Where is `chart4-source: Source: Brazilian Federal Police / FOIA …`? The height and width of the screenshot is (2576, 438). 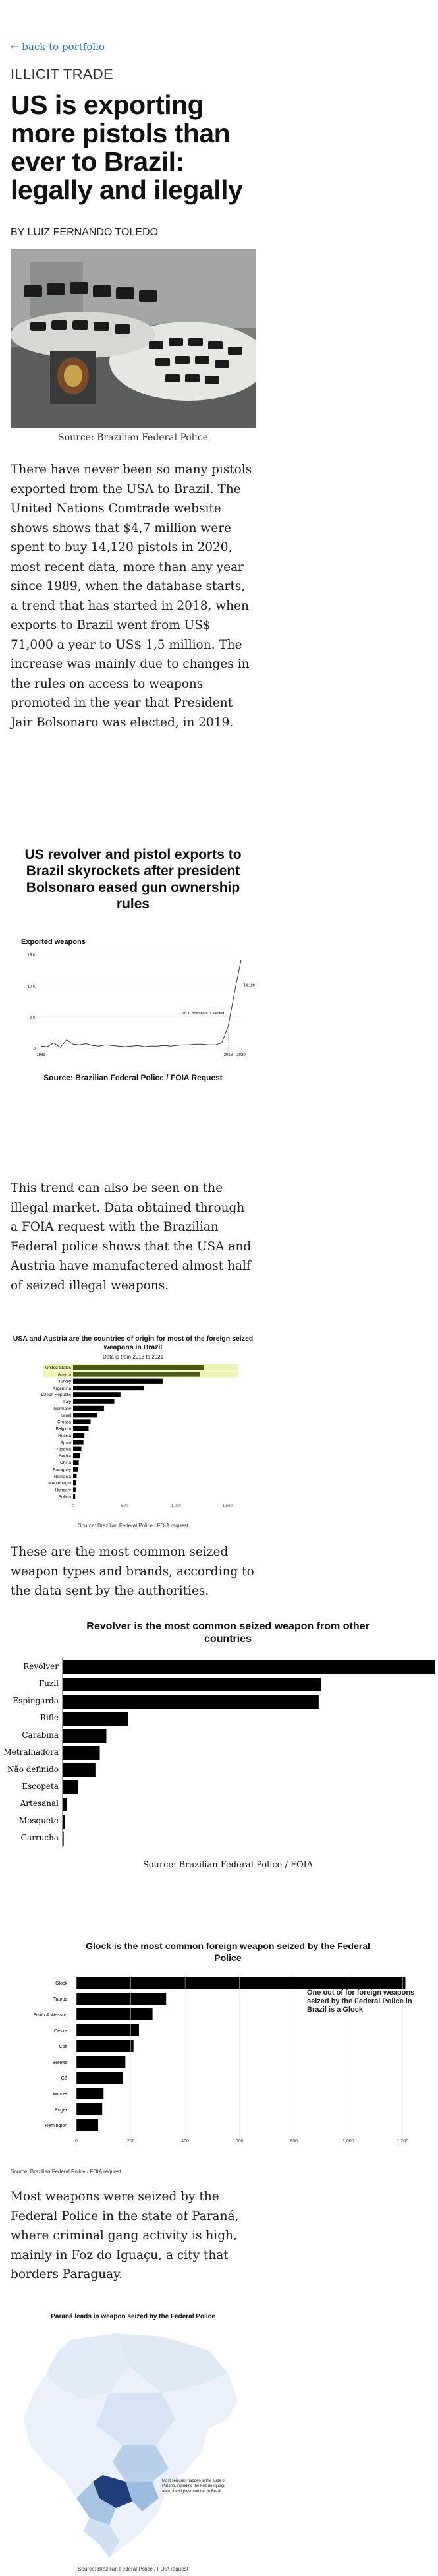
chart4-source: Source: Brazilian Federal Police / FOIA … is located at coordinates (66, 2172).